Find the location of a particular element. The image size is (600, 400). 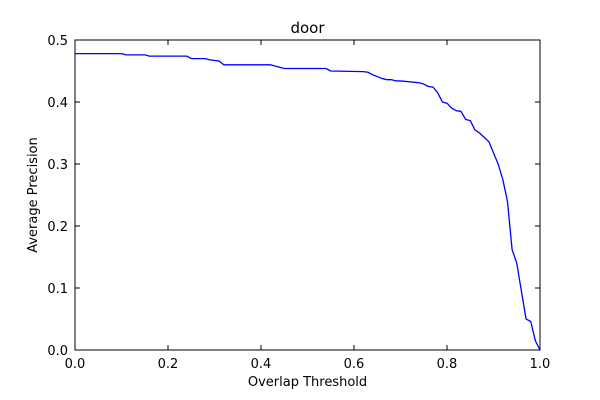

x-tick-label: 0.0 is located at coordinates (75, 364).